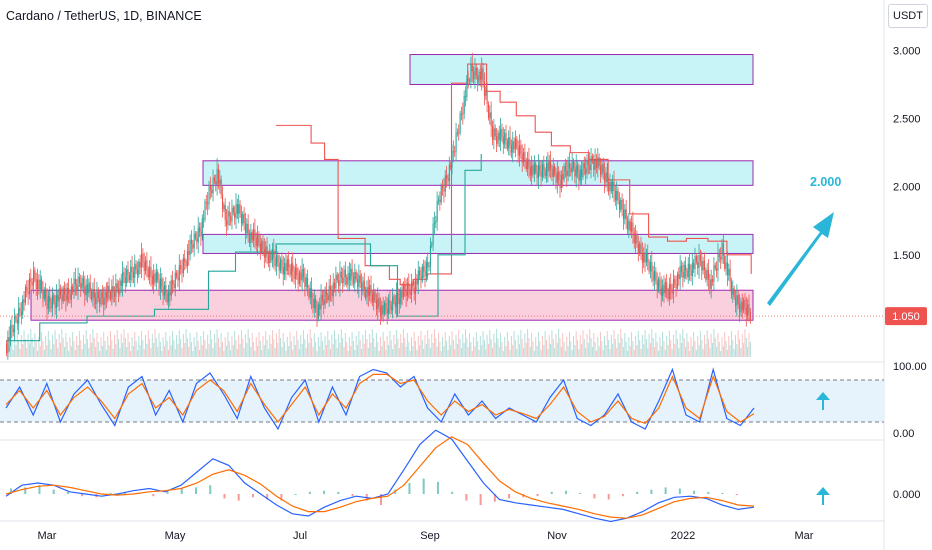  I want to click on price-tick-label: 3.000, so click(907, 51).